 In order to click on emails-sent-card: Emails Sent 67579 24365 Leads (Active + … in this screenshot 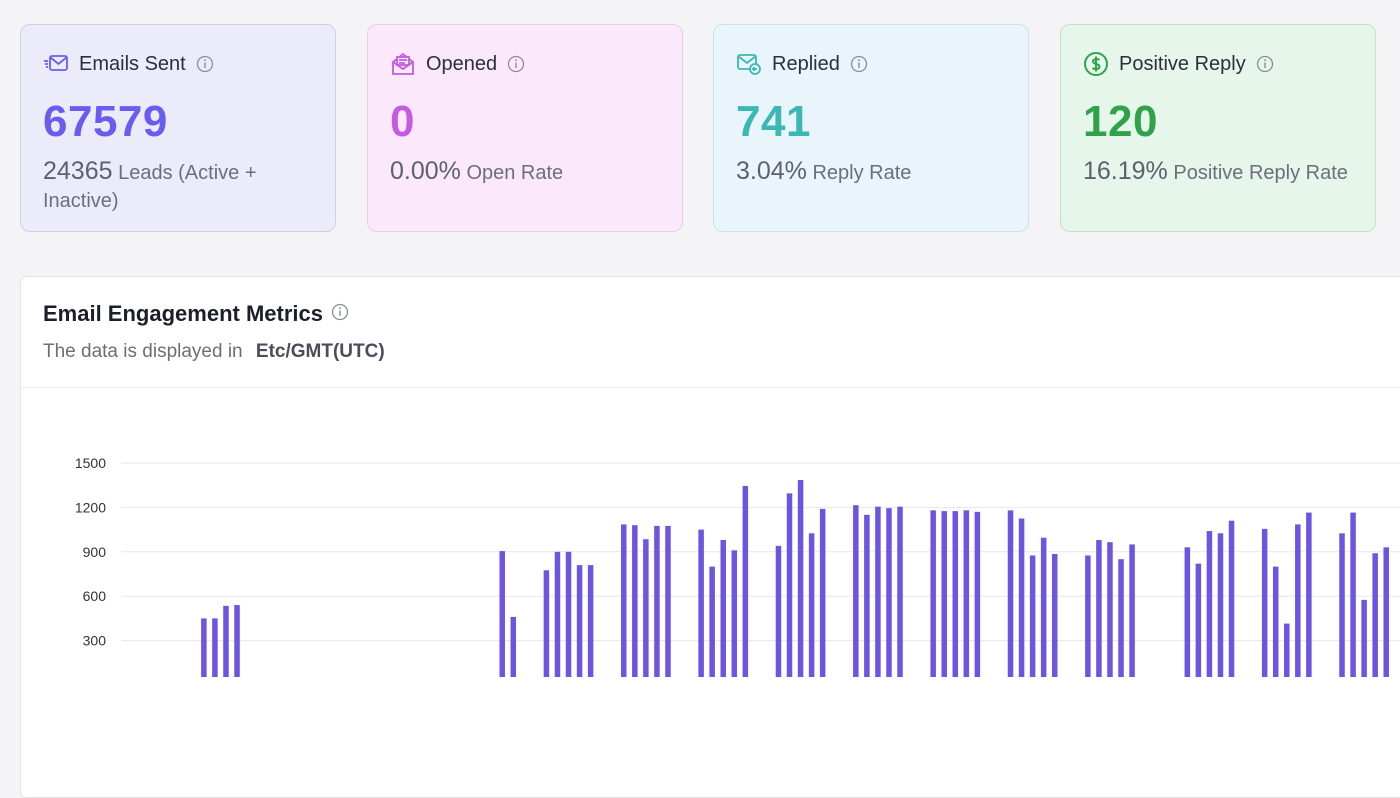, I will do `click(178, 128)`.